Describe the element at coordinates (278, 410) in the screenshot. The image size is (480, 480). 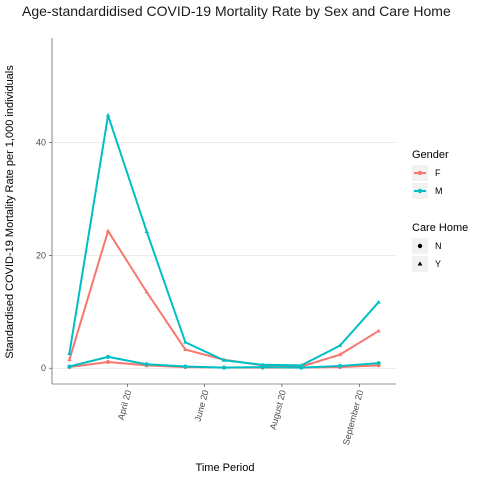
I see `x-tick-label: August 20` at that location.